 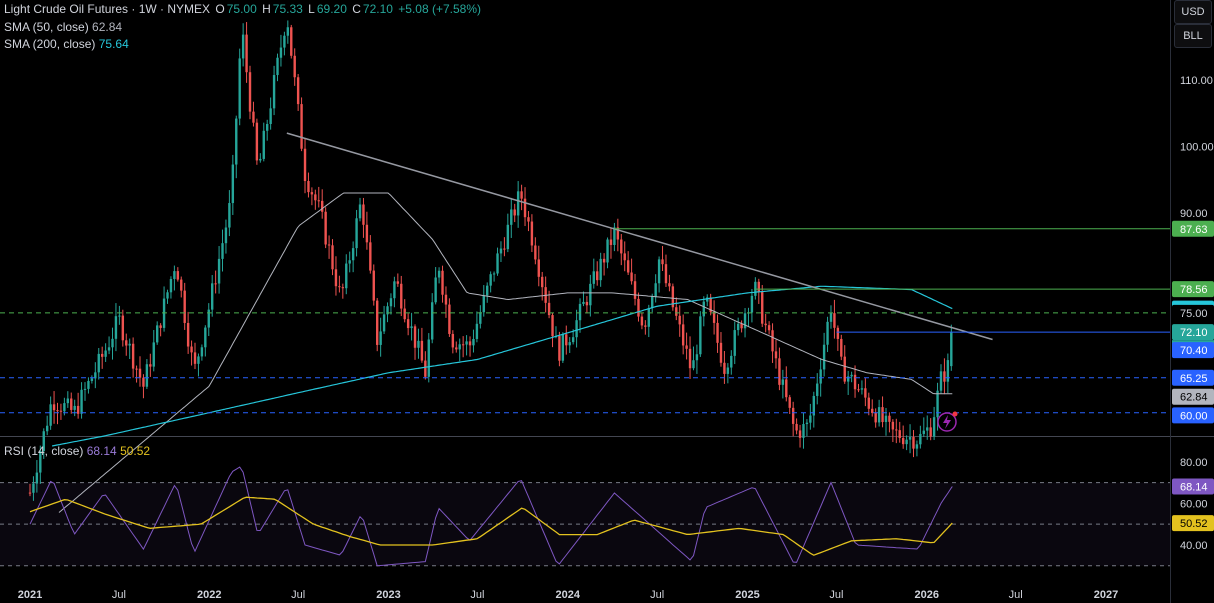 I want to click on unit-button: BLL, so click(x=1193, y=36).